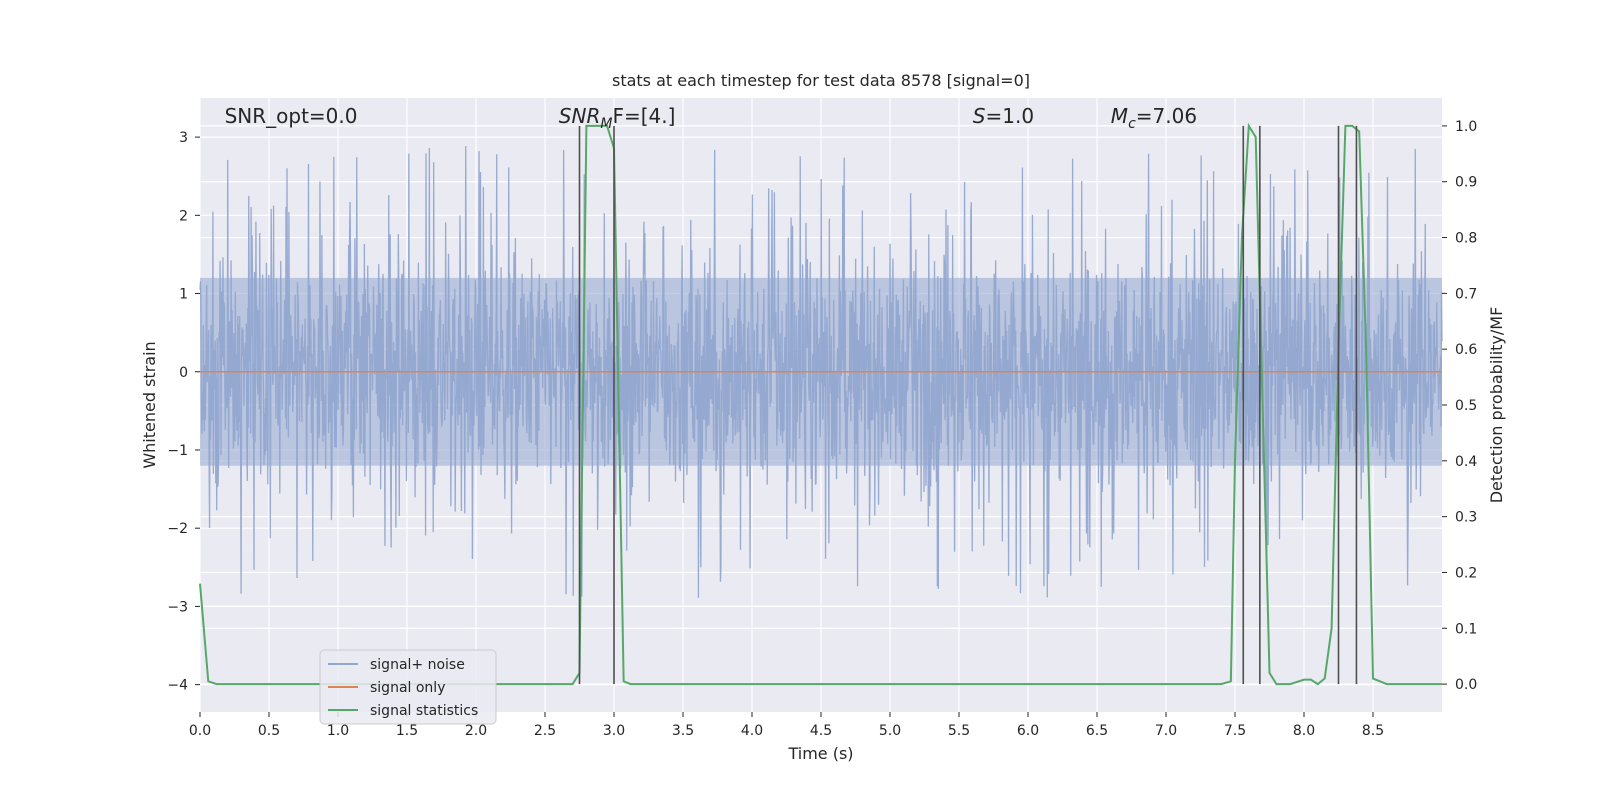 This screenshot has width=1600, height=804. What do you see at coordinates (1154, 118) in the screenshot?
I see `annotation-chirp-mass: Mc=7.06` at bounding box center [1154, 118].